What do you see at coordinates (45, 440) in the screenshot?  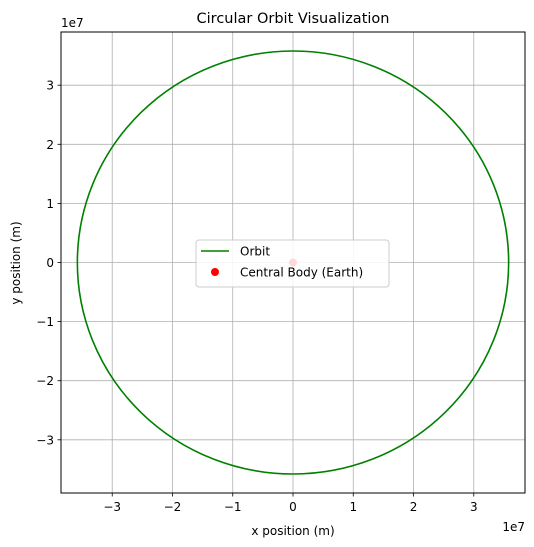 I see `y-tick-label: −3` at bounding box center [45, 440].